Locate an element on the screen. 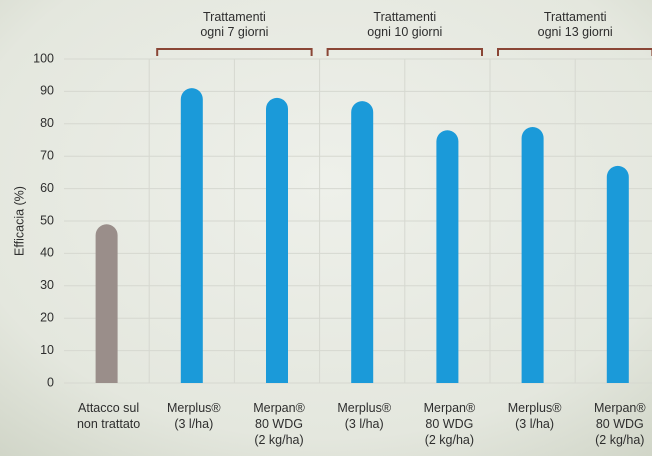 This screenshot has width=652, height=456. y-tick-label: 20 is located at coordinates (47, 317).